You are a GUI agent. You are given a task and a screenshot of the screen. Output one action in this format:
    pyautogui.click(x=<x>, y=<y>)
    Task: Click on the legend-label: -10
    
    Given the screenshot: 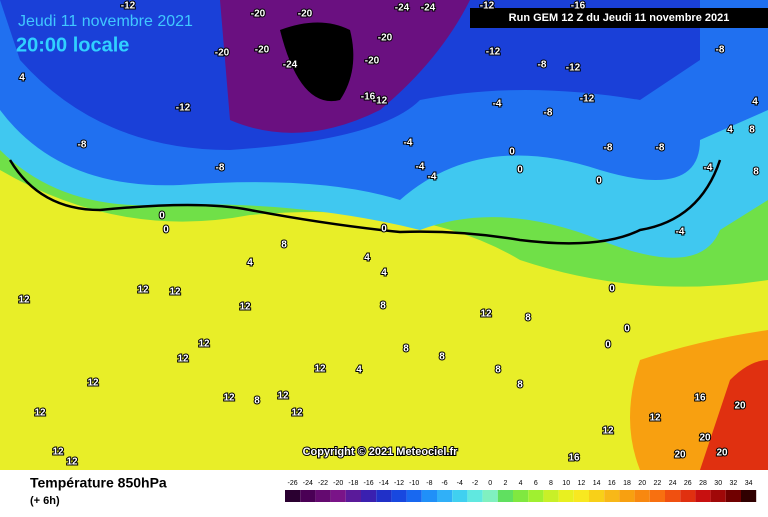 What is the action you would take?
    pyautogui.click(x=414, y=483)
    